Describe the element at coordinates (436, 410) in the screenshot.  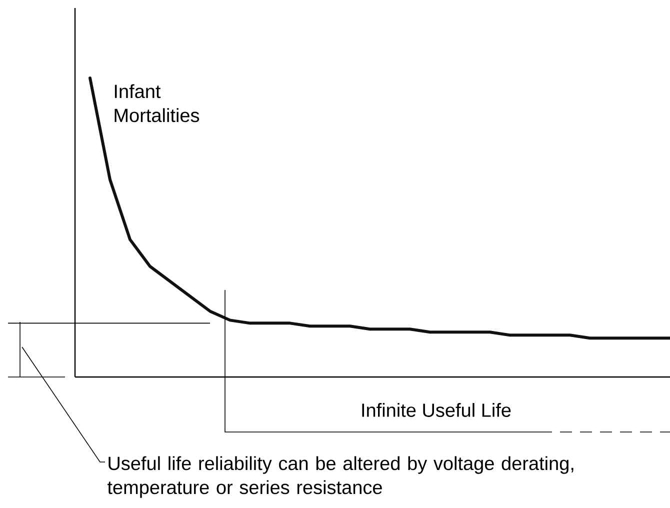
I see `text: Infinite Useful Life` at that location.